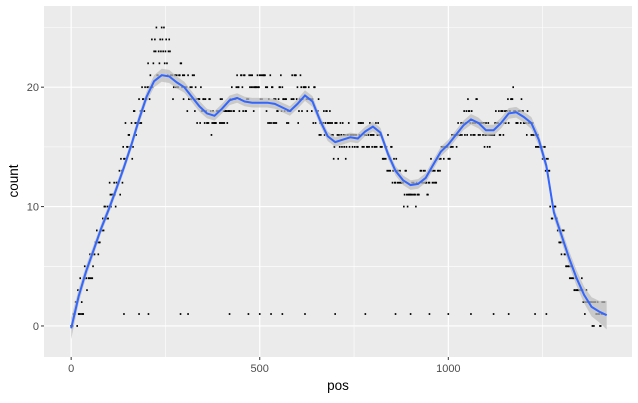 The width and height of the screenshot is (638, 403). What do you see at coordinates (71, 369) in the screenshot?
I see `x-tick-label: 0` at bounding box center [71, 369].